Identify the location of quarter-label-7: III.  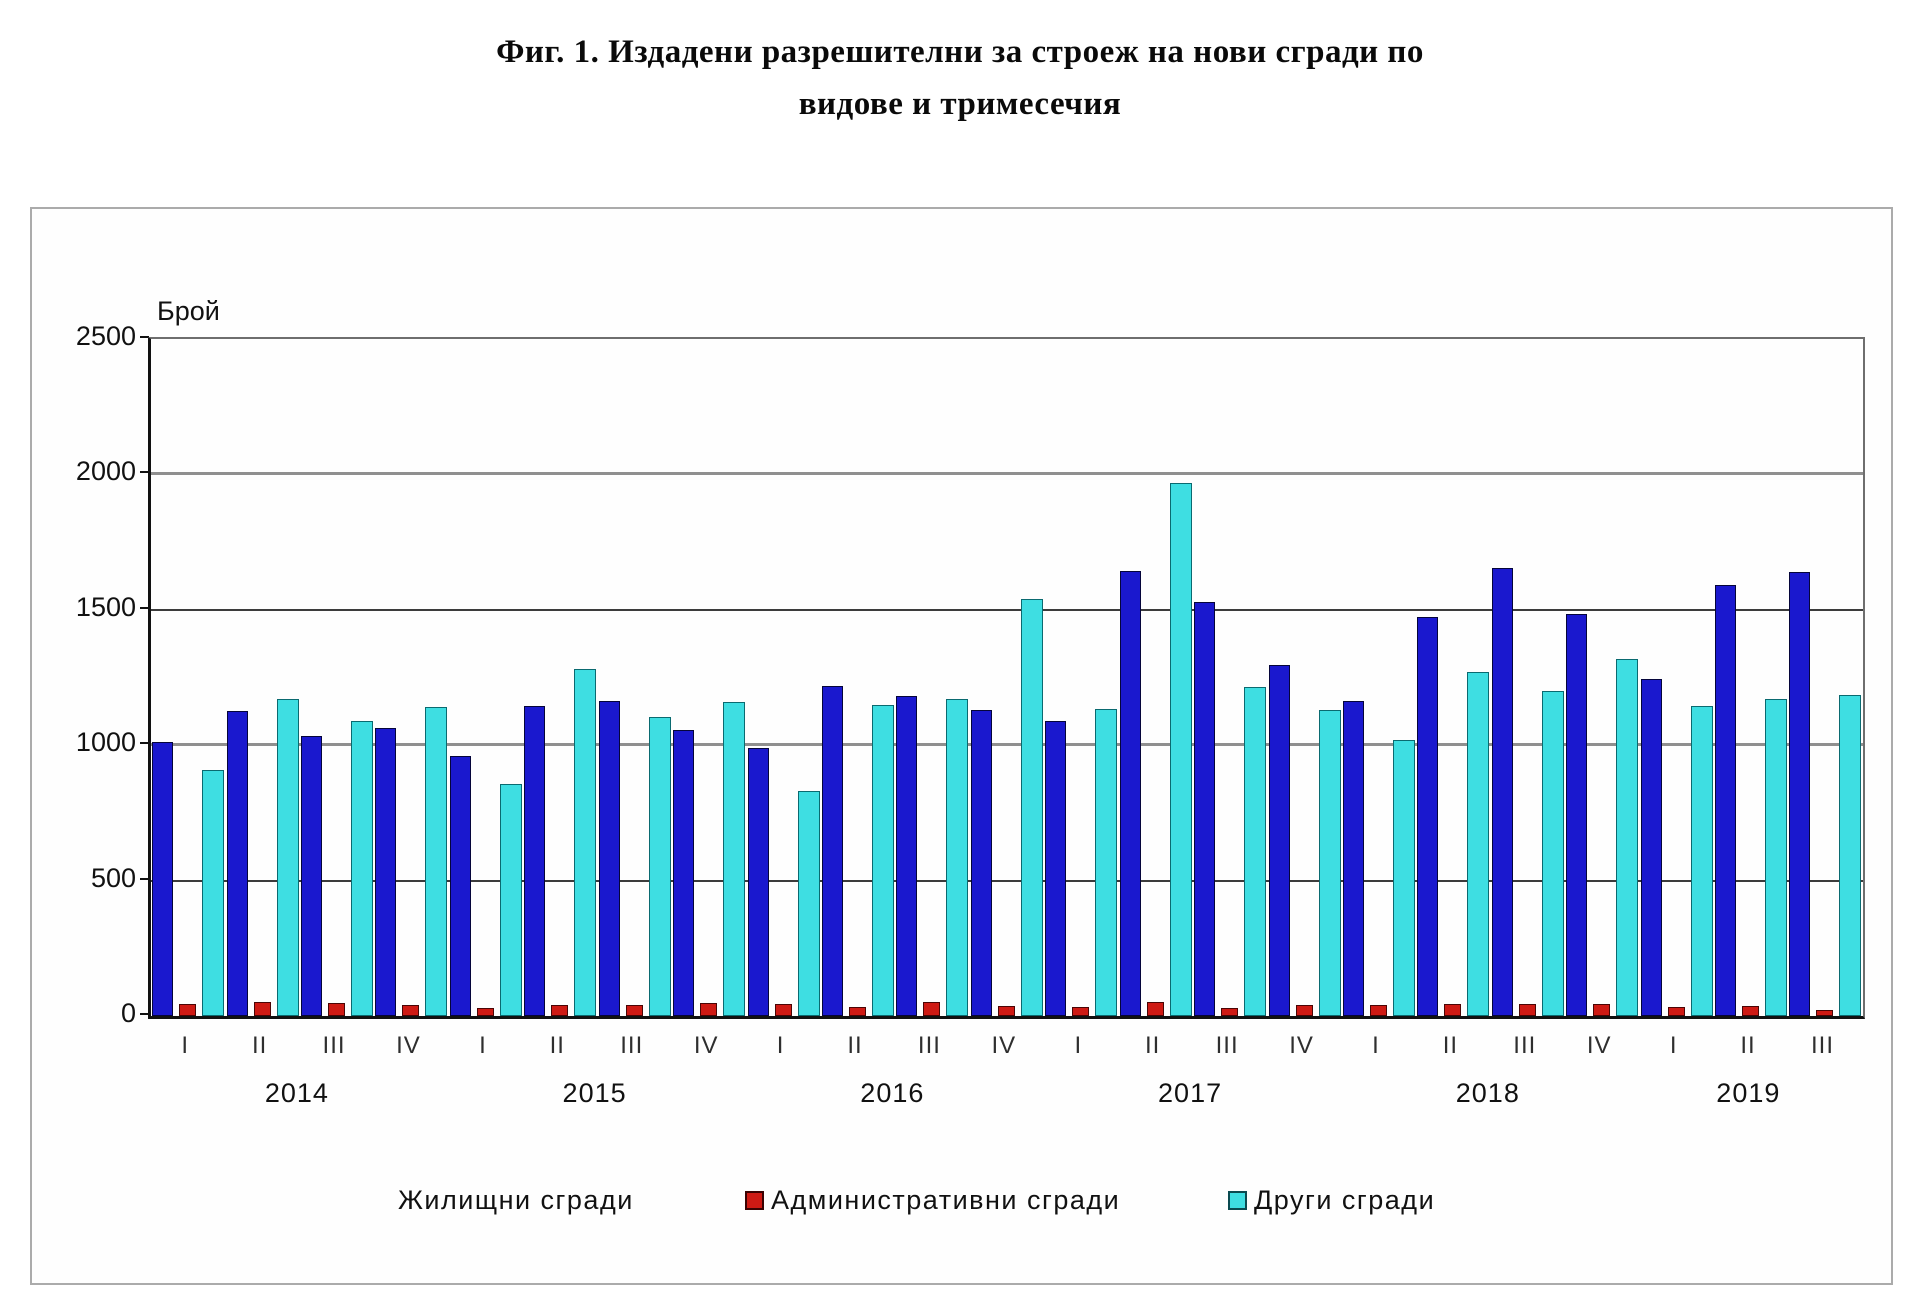
(632, 1045).